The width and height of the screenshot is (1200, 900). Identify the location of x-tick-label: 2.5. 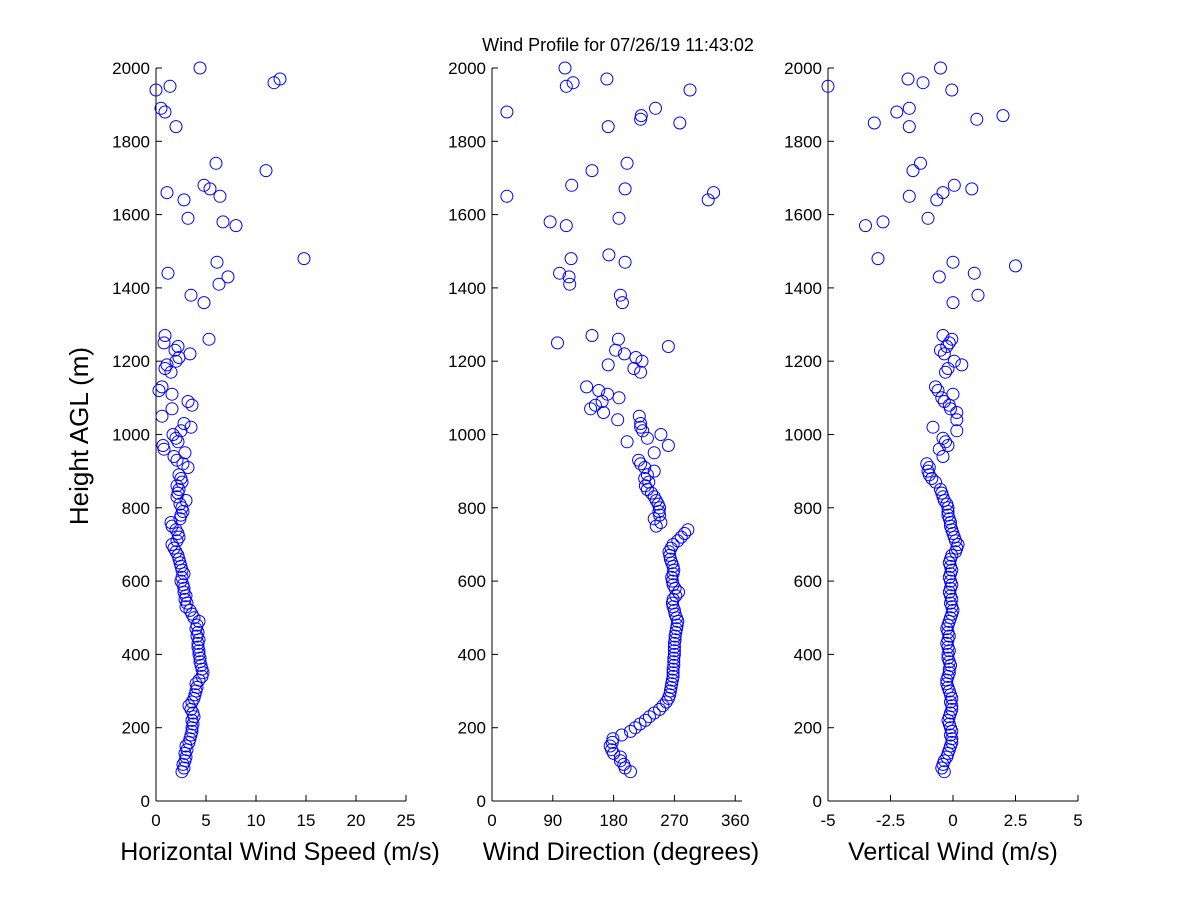
(1016, 820).